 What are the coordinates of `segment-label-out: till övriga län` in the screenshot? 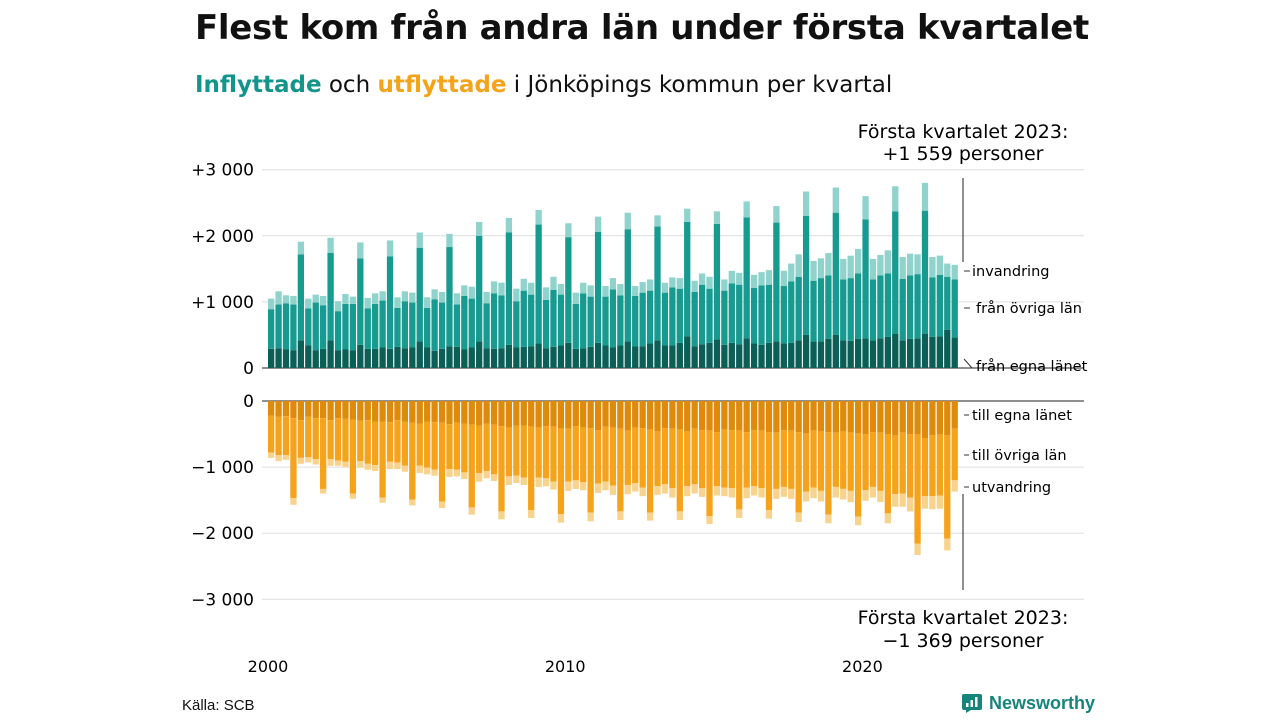 It's located at (1019, 456).